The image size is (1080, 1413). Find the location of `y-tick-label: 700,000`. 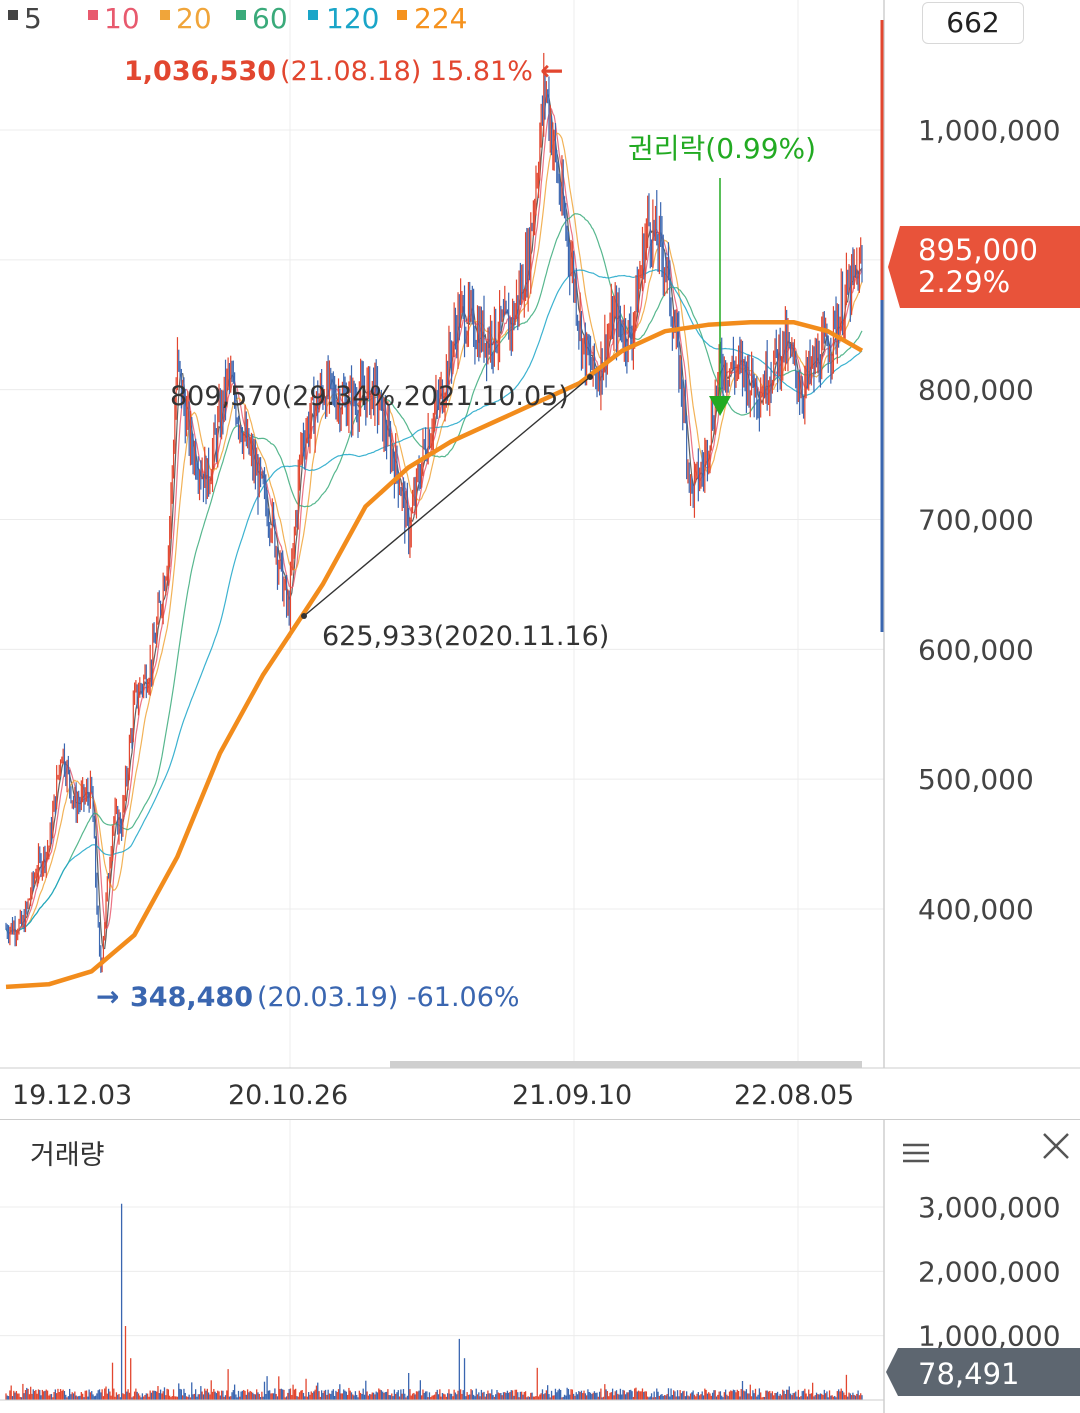

y-tick-label: 700,000 is located at coordinates (976, 520).